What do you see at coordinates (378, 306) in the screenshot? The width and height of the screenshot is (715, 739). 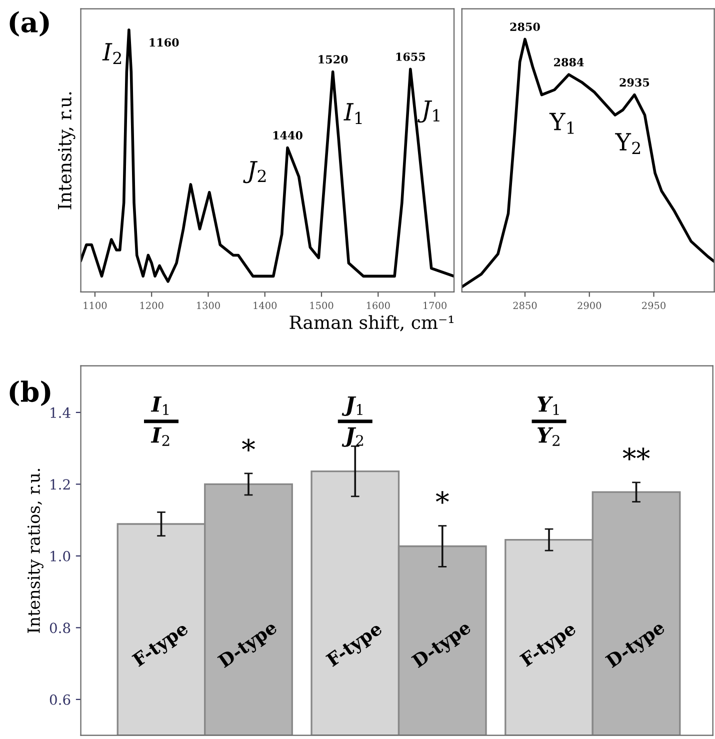 I see `x-tick-label: 1600` at bounding box center [378, 306].